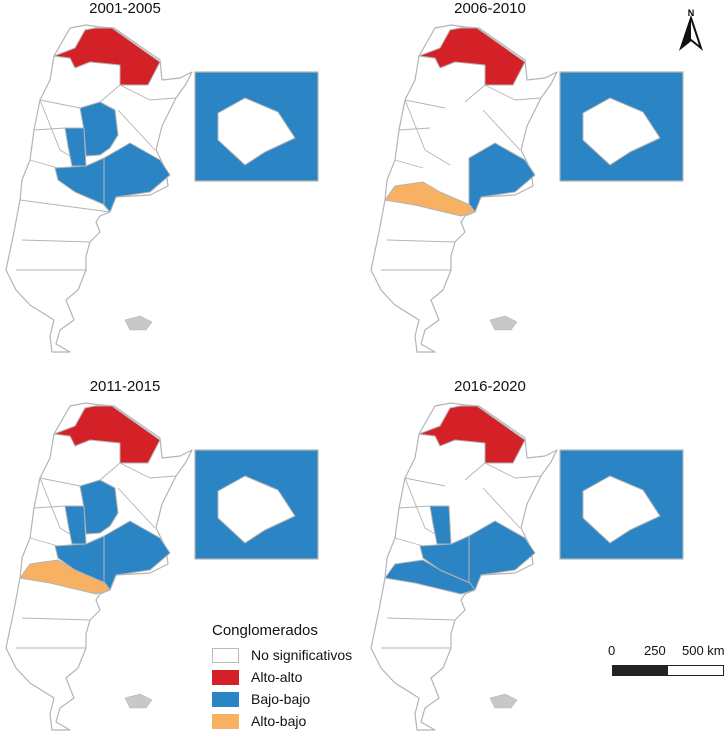  I want to click on legend-item-bajo-bajo: Bajo-bajo, so click(282, 699).